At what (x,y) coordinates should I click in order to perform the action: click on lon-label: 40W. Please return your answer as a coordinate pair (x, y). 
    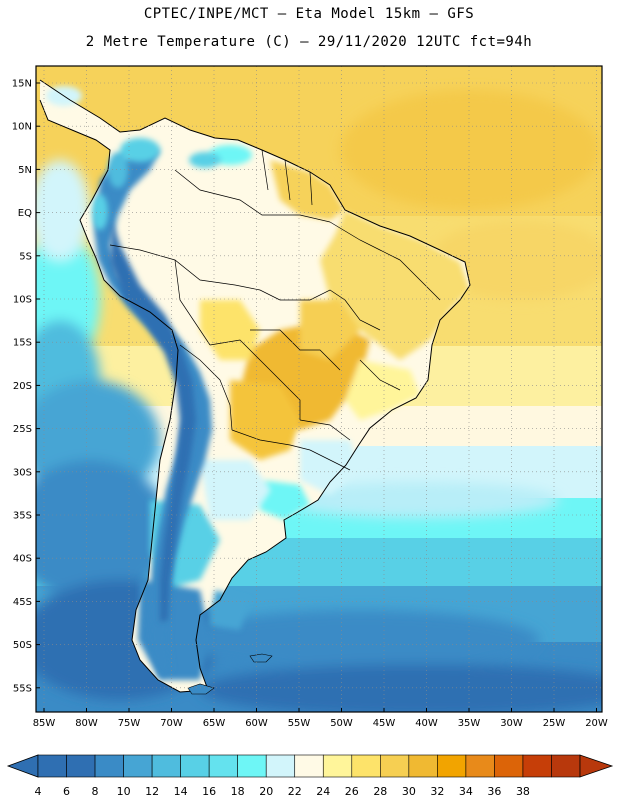
    Looking at the image, I should click on (426, 723).